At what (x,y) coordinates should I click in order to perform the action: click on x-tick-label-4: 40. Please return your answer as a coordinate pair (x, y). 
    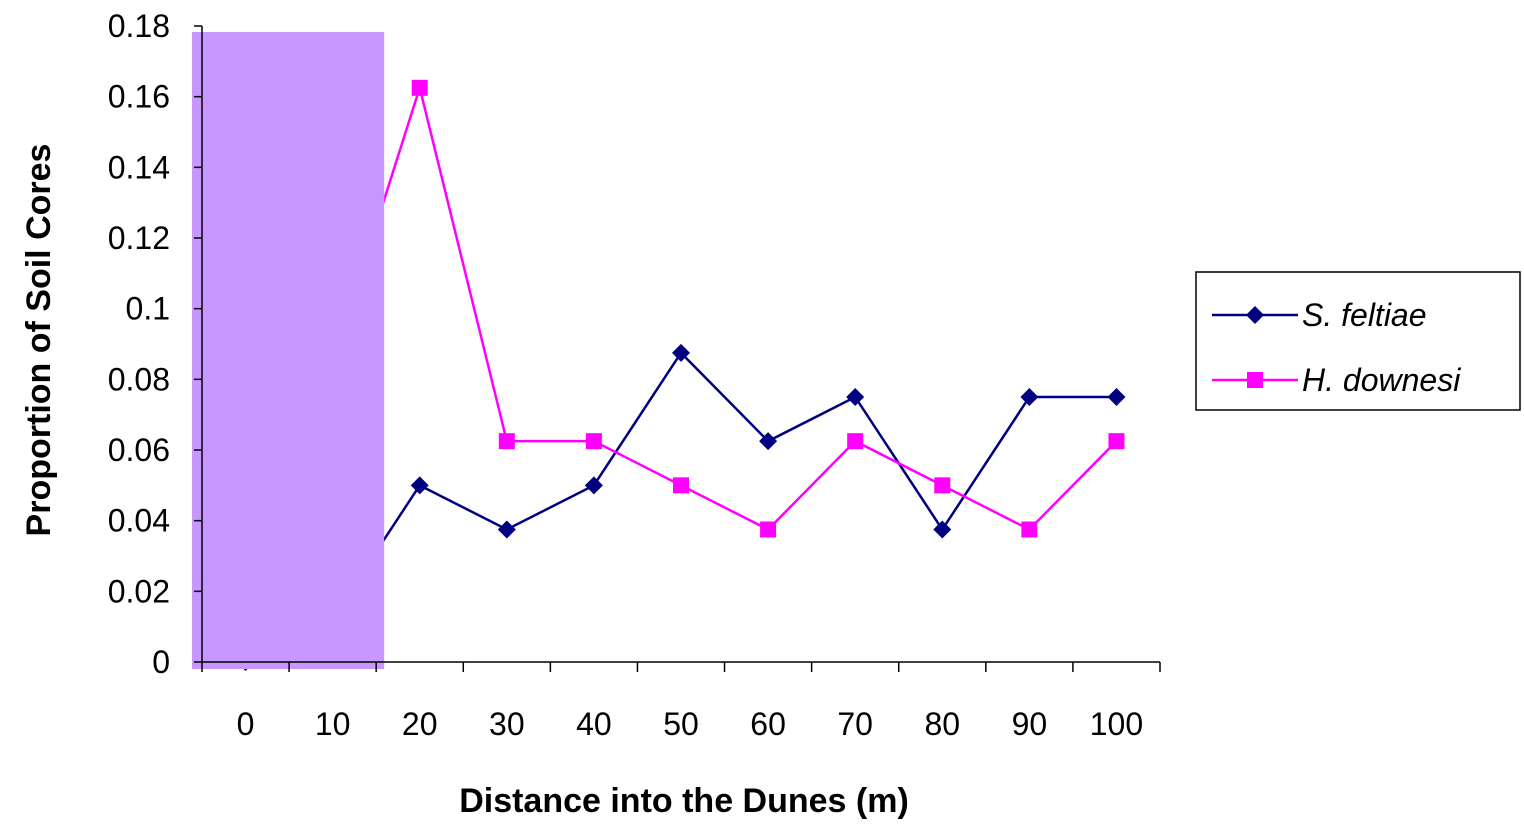
    Looking at the image, I should click on (594, 724).